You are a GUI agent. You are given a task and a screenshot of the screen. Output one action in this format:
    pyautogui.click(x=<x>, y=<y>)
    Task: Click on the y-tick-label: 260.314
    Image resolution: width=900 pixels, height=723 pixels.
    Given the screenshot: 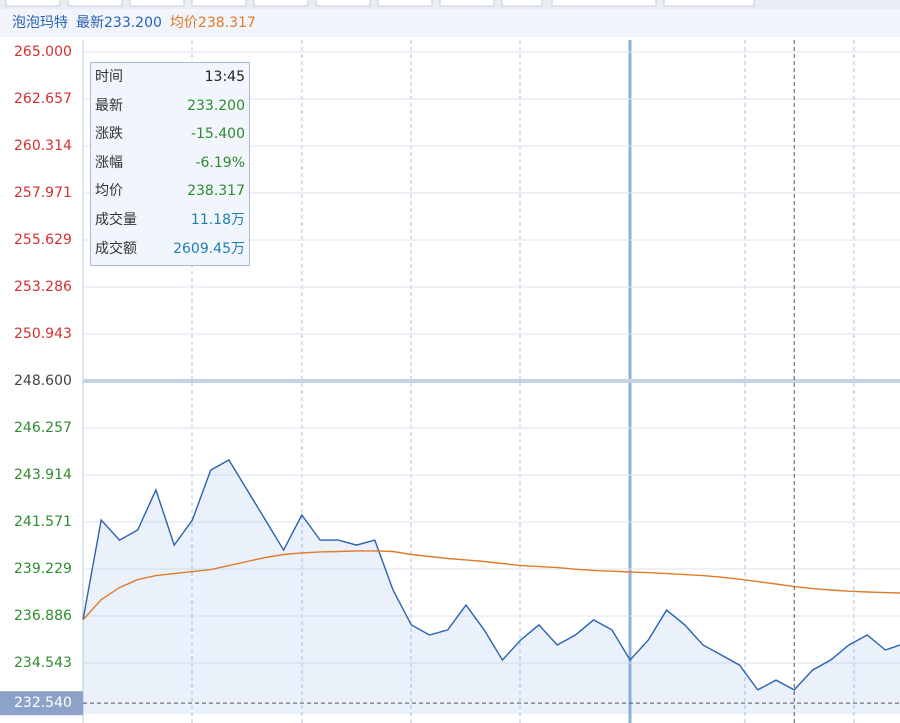 What is the action you would take?
    pyautogui.click(x=43, y=146)
    